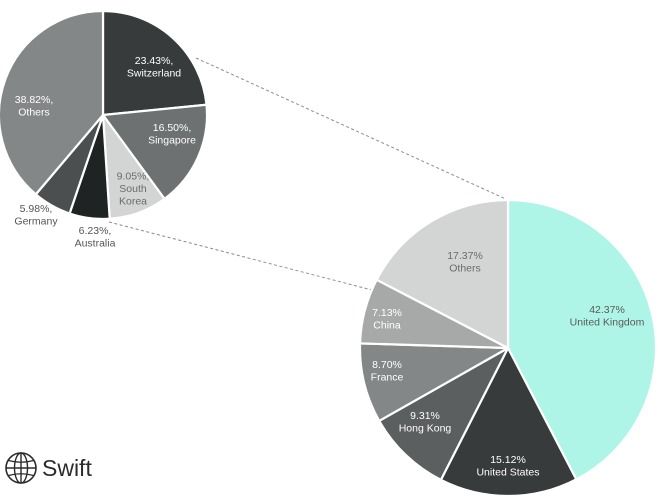  I want to click on data-label-name-united-states: United States, so click(507, 472).